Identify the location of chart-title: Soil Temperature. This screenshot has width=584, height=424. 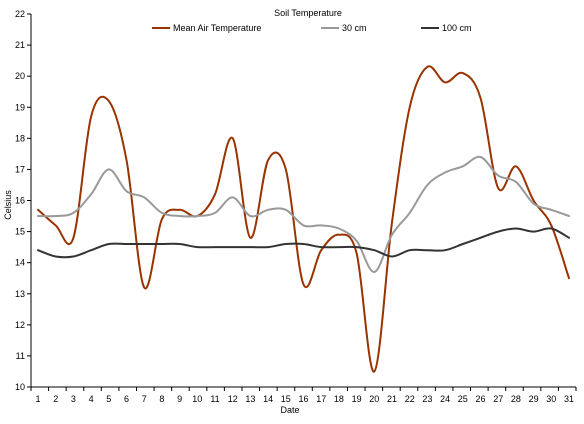
(308, 13).